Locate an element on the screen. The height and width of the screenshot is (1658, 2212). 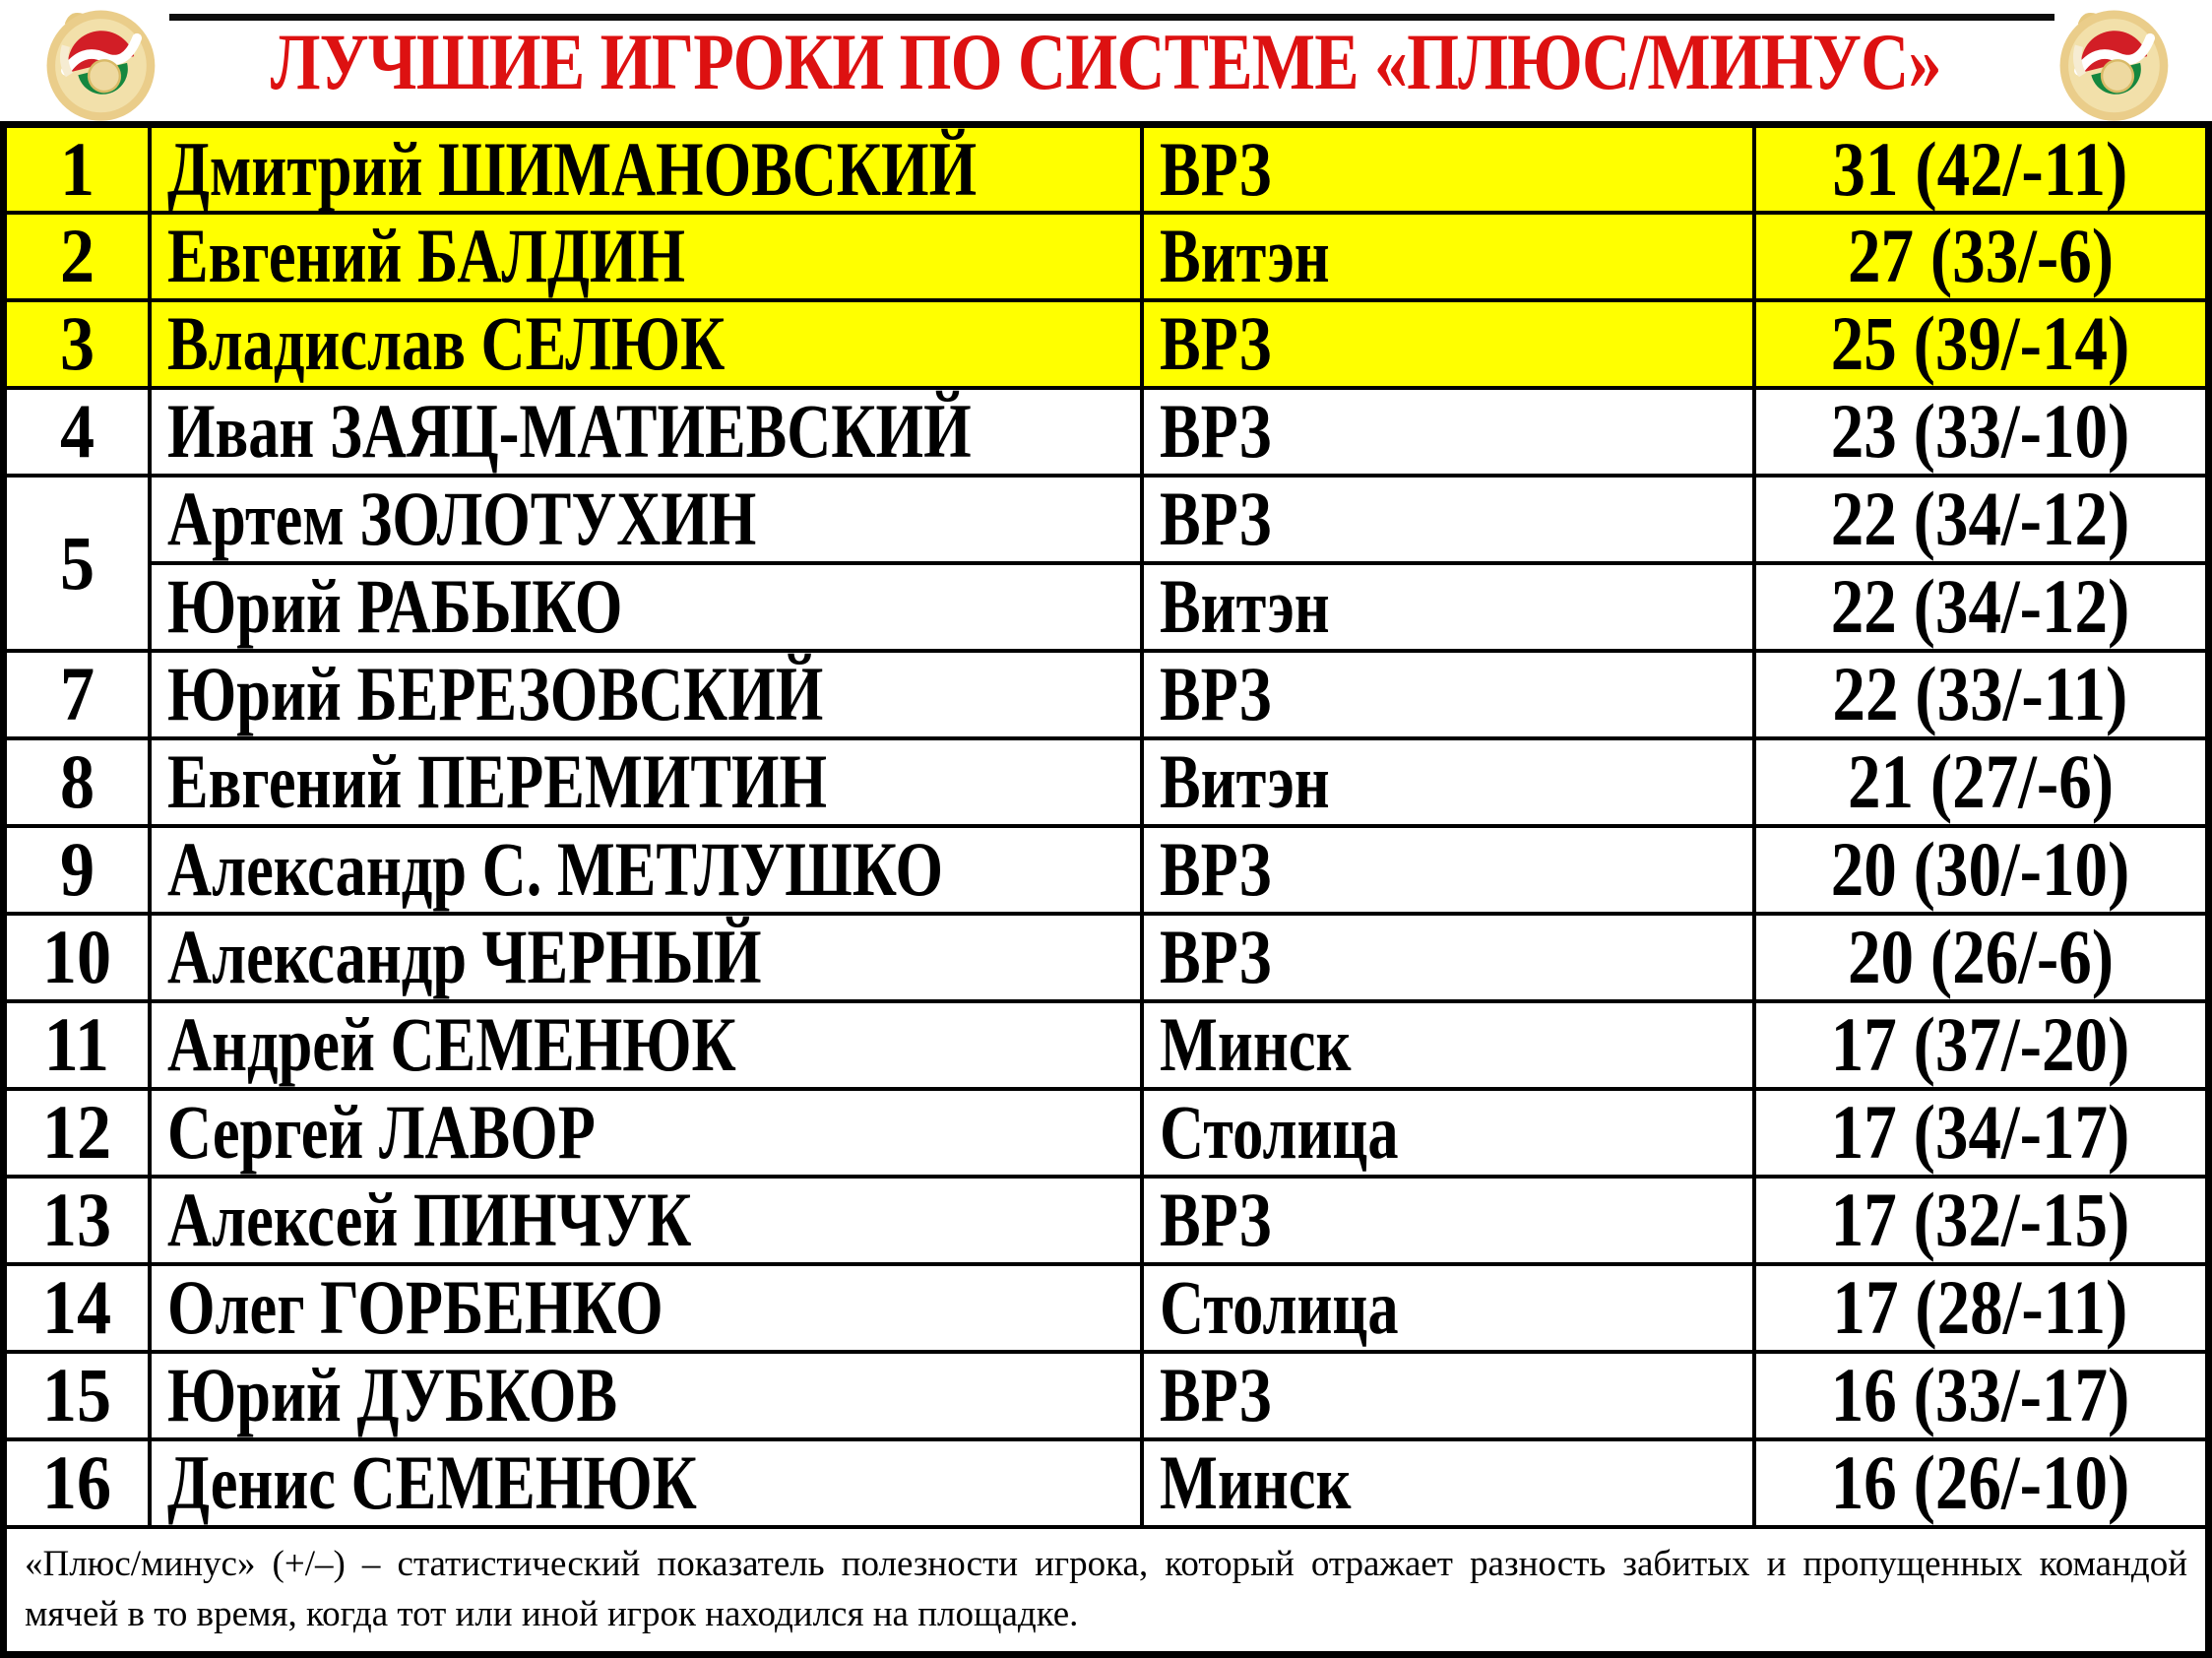
stats-cell: 20 (30/-10) is located at coordinates (1981, 869).